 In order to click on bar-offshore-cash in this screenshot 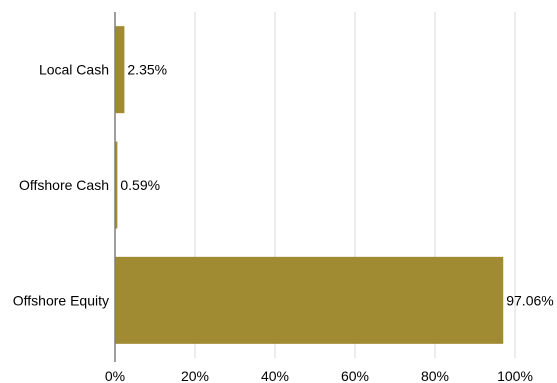, I will do `click(116, 185)`.